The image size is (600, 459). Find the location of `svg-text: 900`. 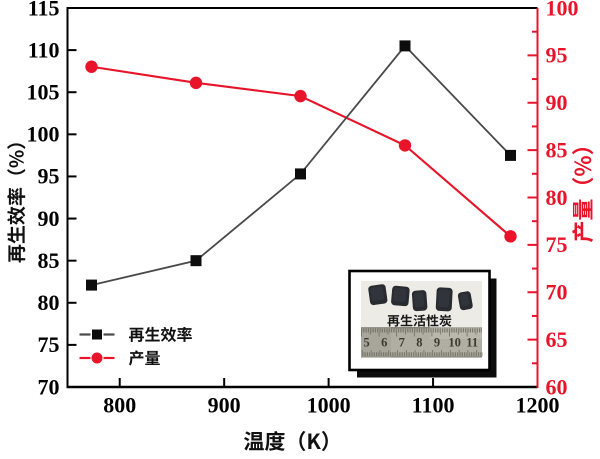

svg-text: 900 is located at coordinates (224, 405).